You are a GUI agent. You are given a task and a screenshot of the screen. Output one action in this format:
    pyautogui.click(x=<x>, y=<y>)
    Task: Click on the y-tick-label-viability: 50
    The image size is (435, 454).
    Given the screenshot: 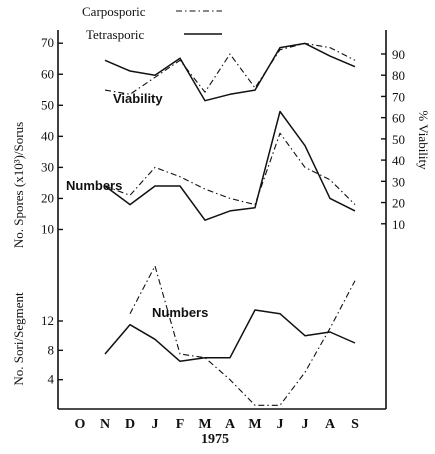 What is the action you would take?
    pyautogui.click(x=398, y=139)
    